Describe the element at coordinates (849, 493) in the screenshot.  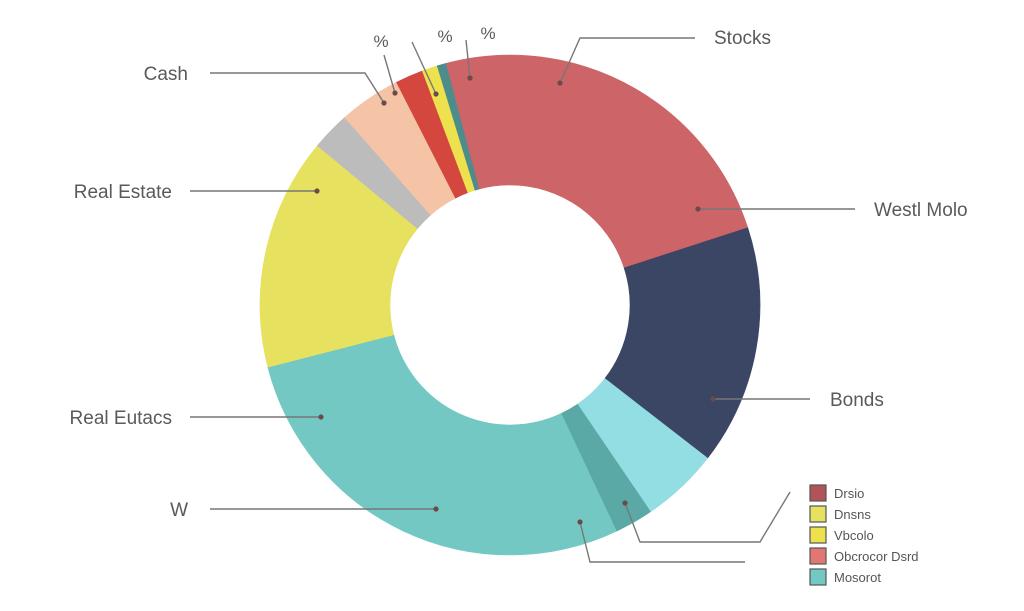
I see `legend-label: Drsio` at that location.